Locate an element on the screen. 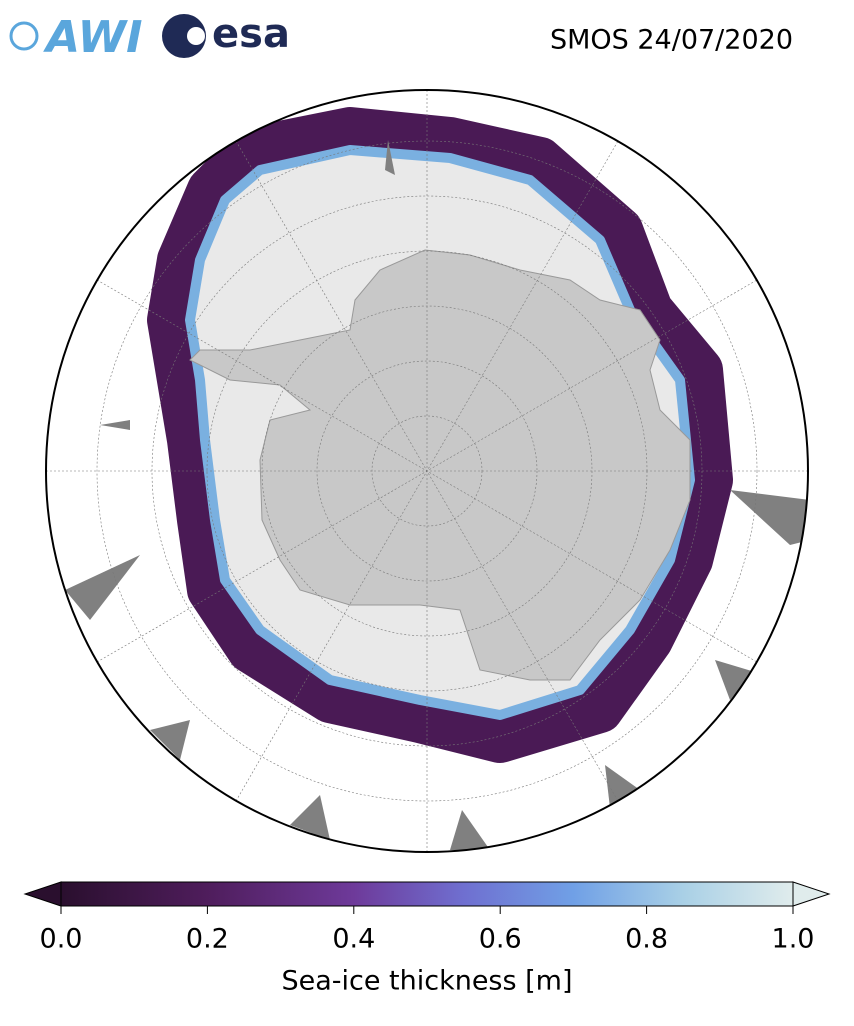  colorbar-extend-high is located at coordinates (811, 894).